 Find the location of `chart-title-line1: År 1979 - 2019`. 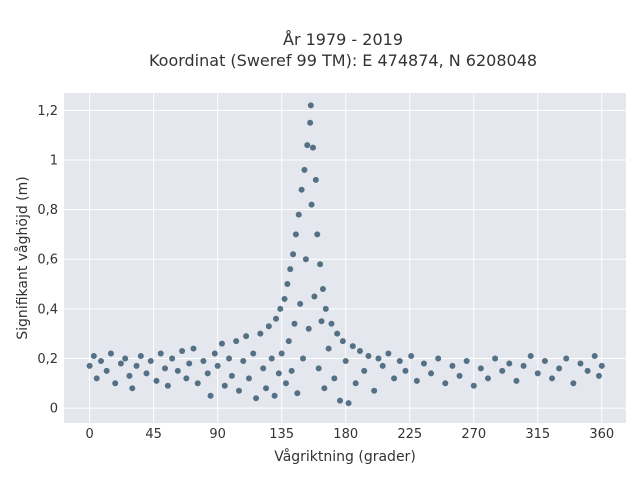

chart-title-line1: År 1979 - 2019 is located at coordinates (343, 39).